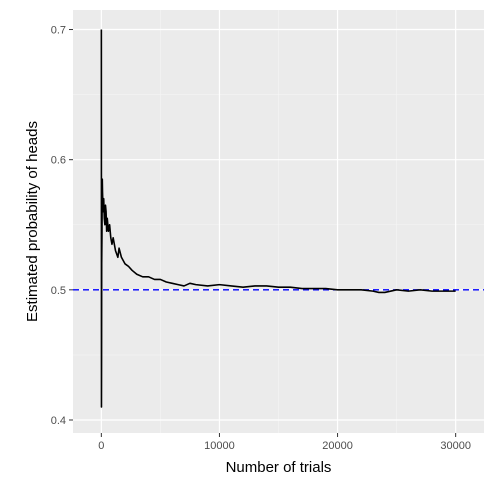  I want to click on x-axis-ticks: 0 10000 20000 30000, so click(284, 442).